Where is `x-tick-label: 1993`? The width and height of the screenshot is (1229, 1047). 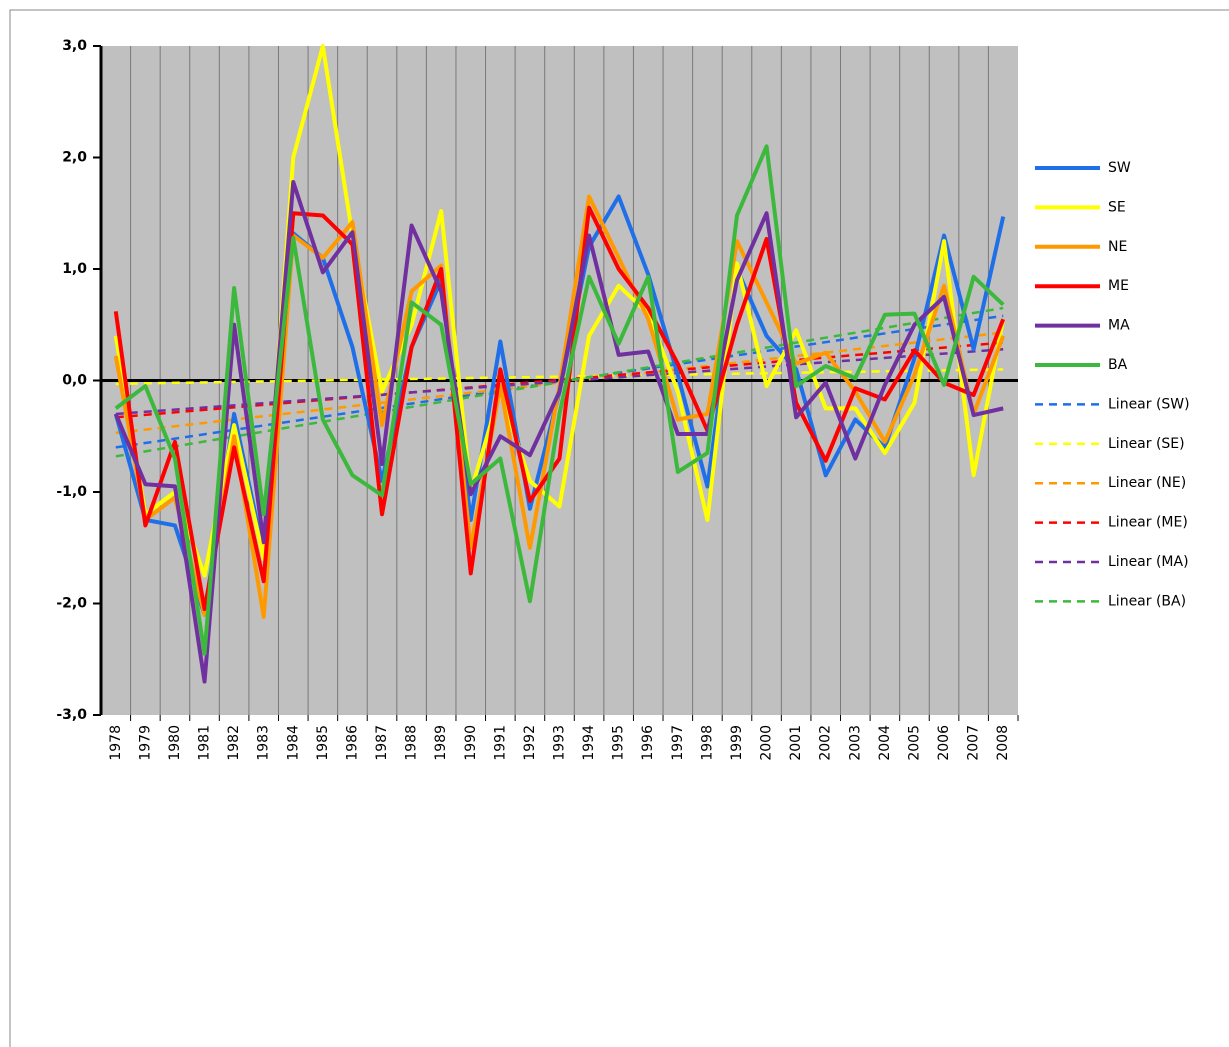
x-tick-label: 1993 is located at coordinates (560, 743).